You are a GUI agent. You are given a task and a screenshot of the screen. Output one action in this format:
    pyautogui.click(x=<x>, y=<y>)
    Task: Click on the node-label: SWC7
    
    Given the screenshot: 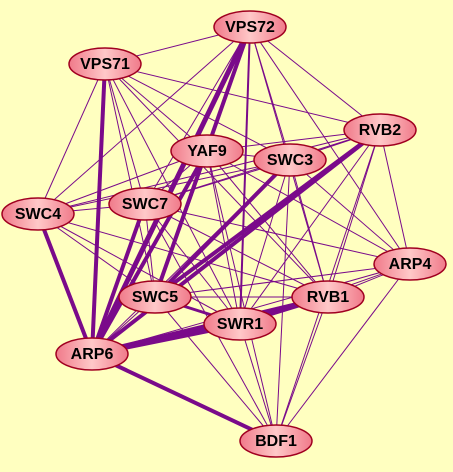 What is the action you would take?
    pyautogui.click(x=145, y=204)
    